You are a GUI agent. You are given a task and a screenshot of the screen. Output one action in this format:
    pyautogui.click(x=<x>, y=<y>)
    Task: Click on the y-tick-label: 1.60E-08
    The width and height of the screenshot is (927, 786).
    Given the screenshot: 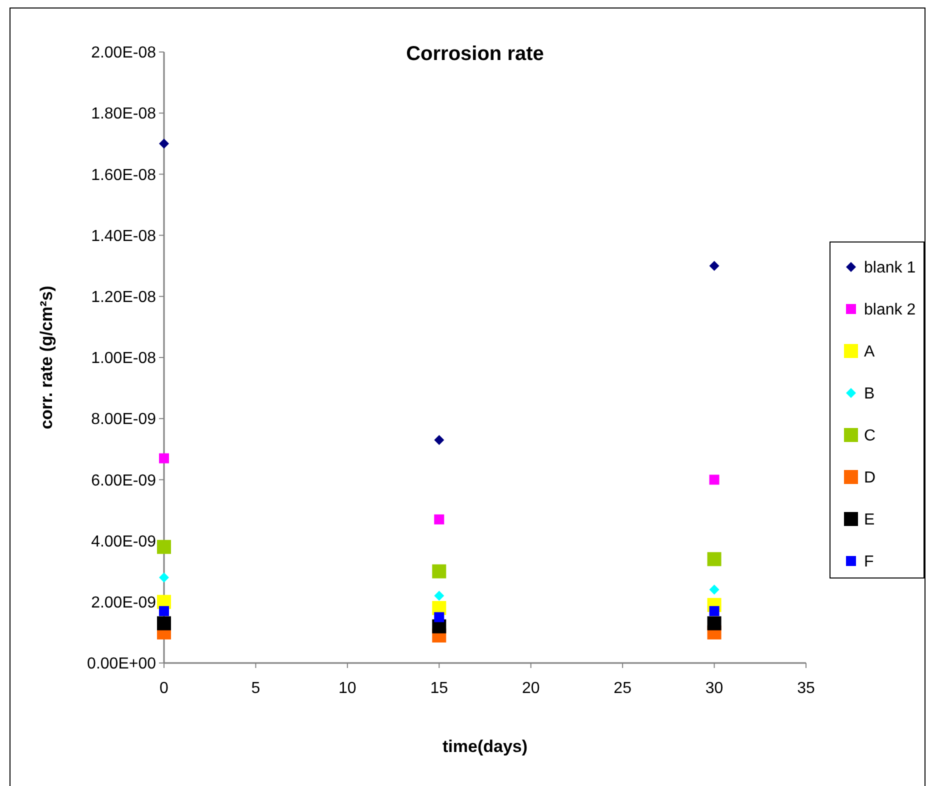 What is the action you would take?
    pyautogui.click(x=123, y=175)
    